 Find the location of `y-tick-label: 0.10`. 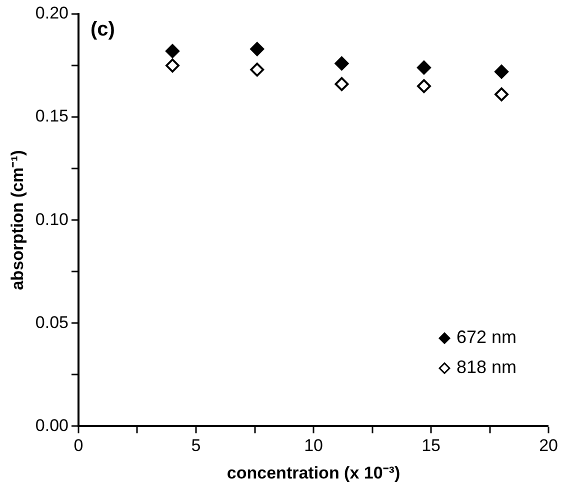

y-tick-label: 0.10 is located at coordinates (51, 219).